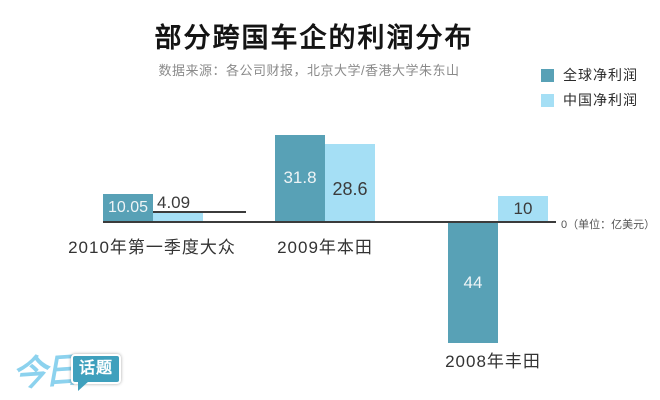 This screenshot has width=660, height=400. I want to click on legend-swatch-global-profit, so click(547, 75).